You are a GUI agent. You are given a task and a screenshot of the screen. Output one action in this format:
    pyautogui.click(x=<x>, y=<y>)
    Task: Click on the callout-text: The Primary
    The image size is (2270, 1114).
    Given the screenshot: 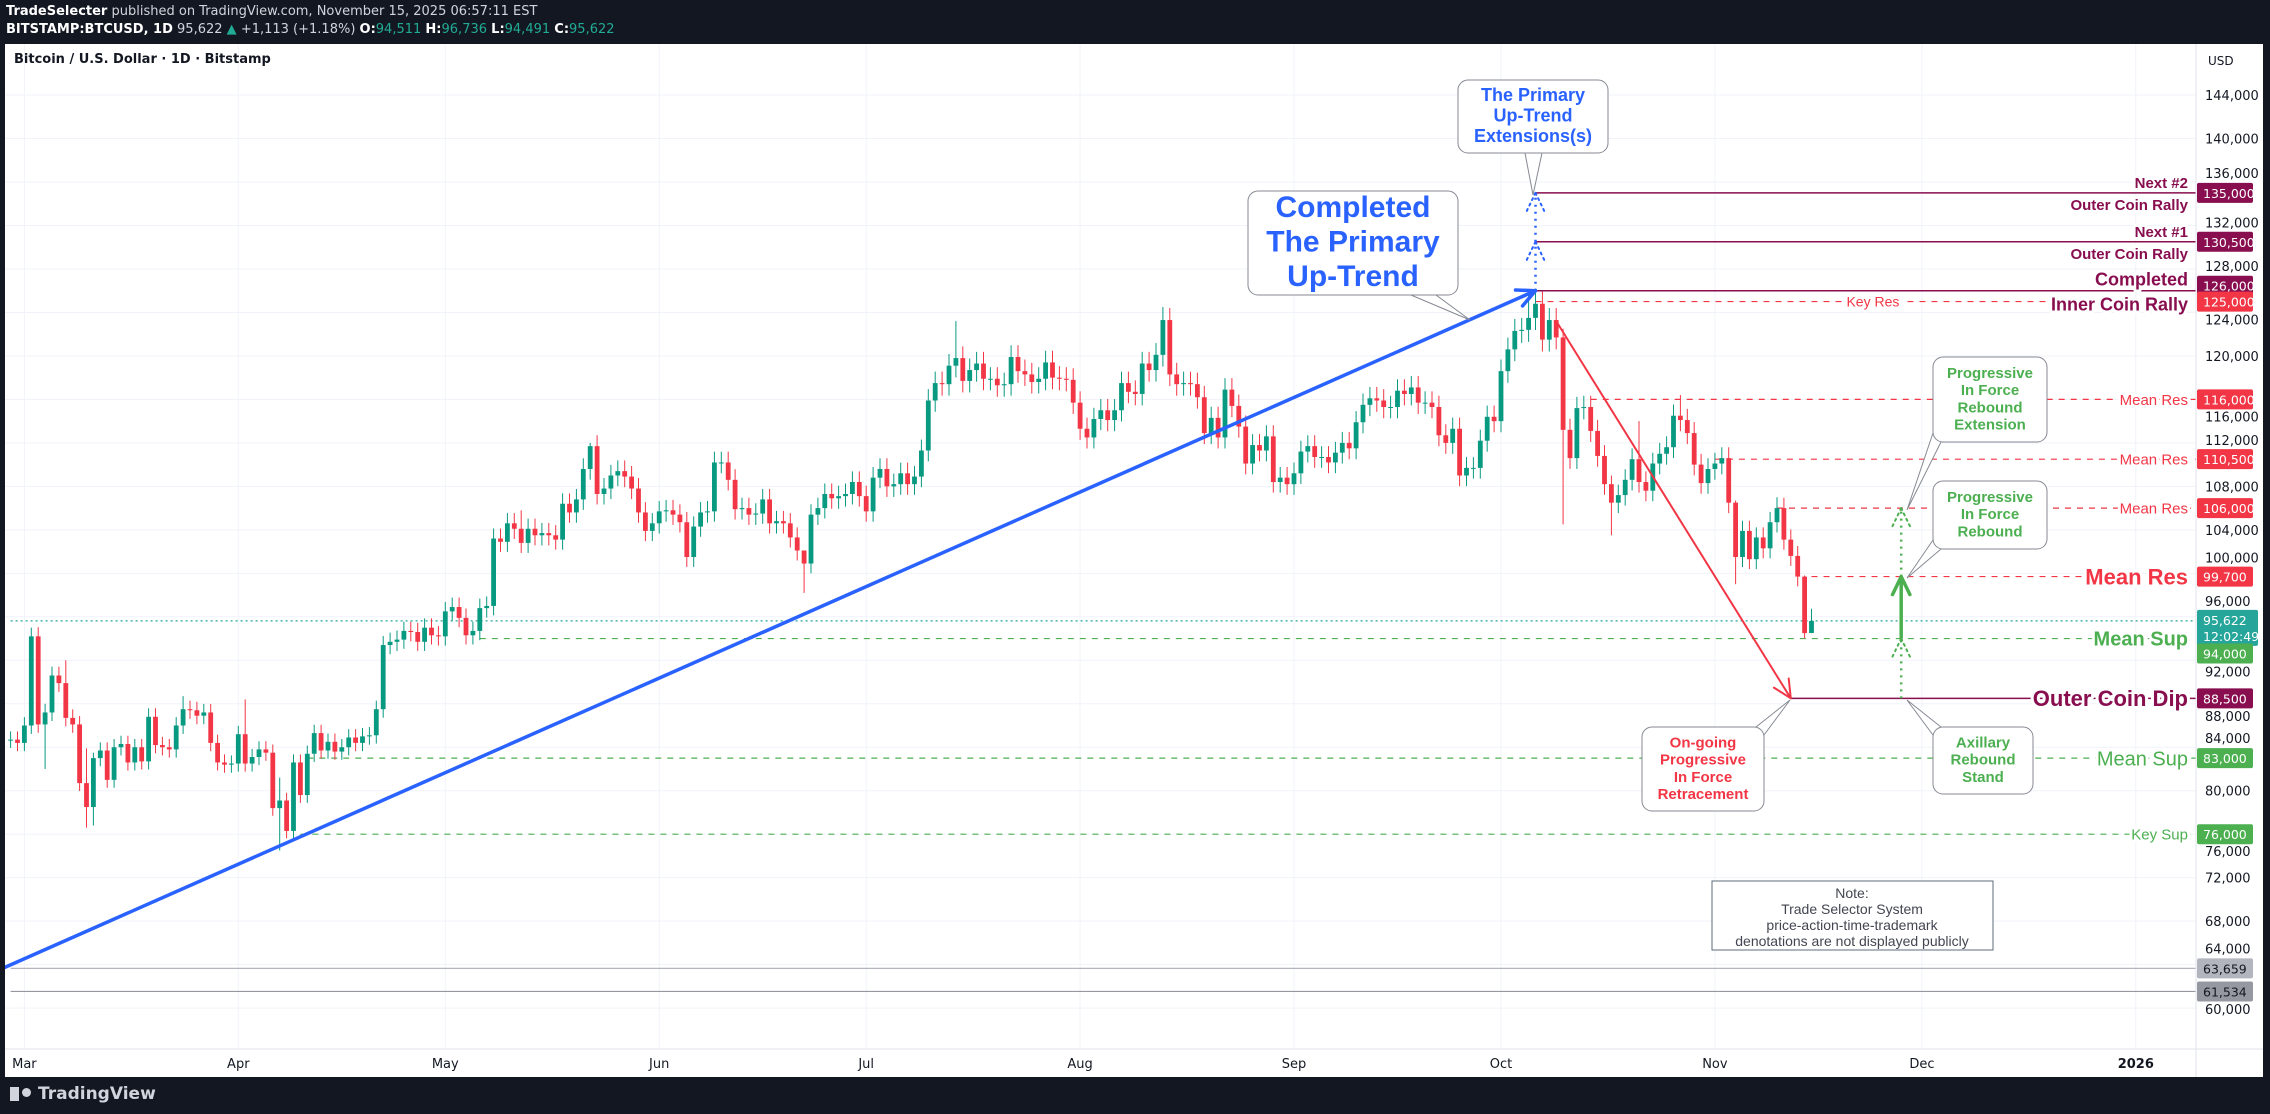 What is the action you would take?
    pyautogui.click(x=1533, y=95)
    